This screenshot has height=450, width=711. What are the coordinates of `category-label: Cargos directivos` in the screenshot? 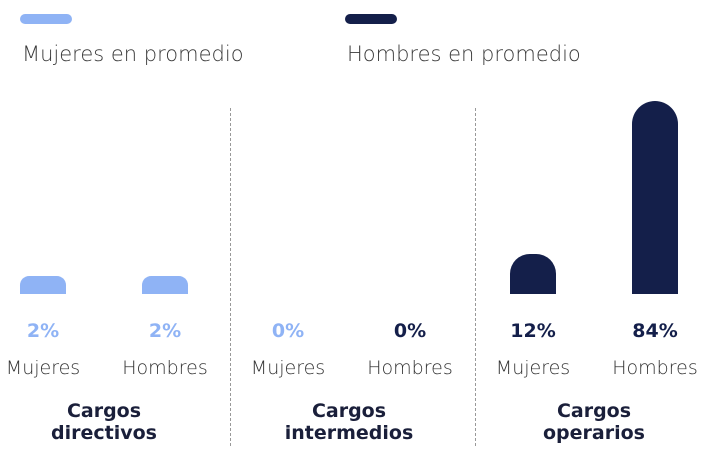 It's located at (104, 422).